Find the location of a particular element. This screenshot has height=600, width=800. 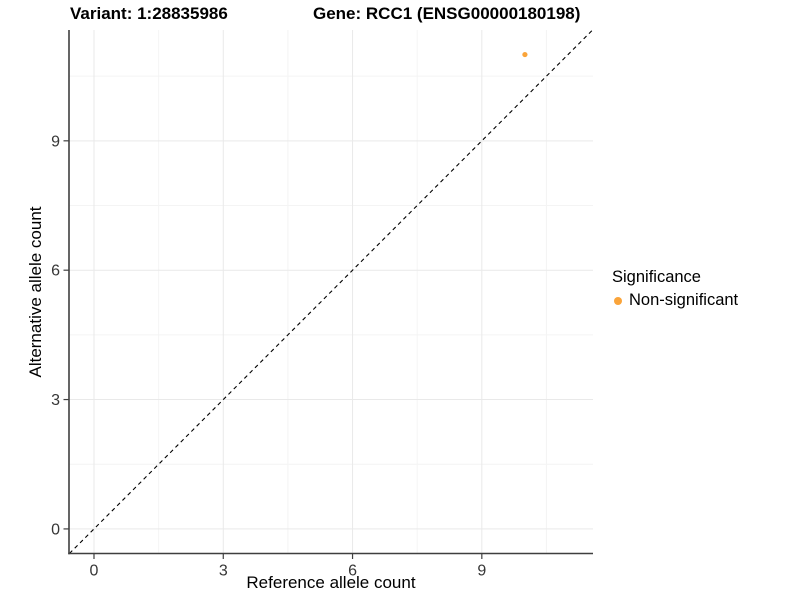

data-point is located at coordinates (525, 54).